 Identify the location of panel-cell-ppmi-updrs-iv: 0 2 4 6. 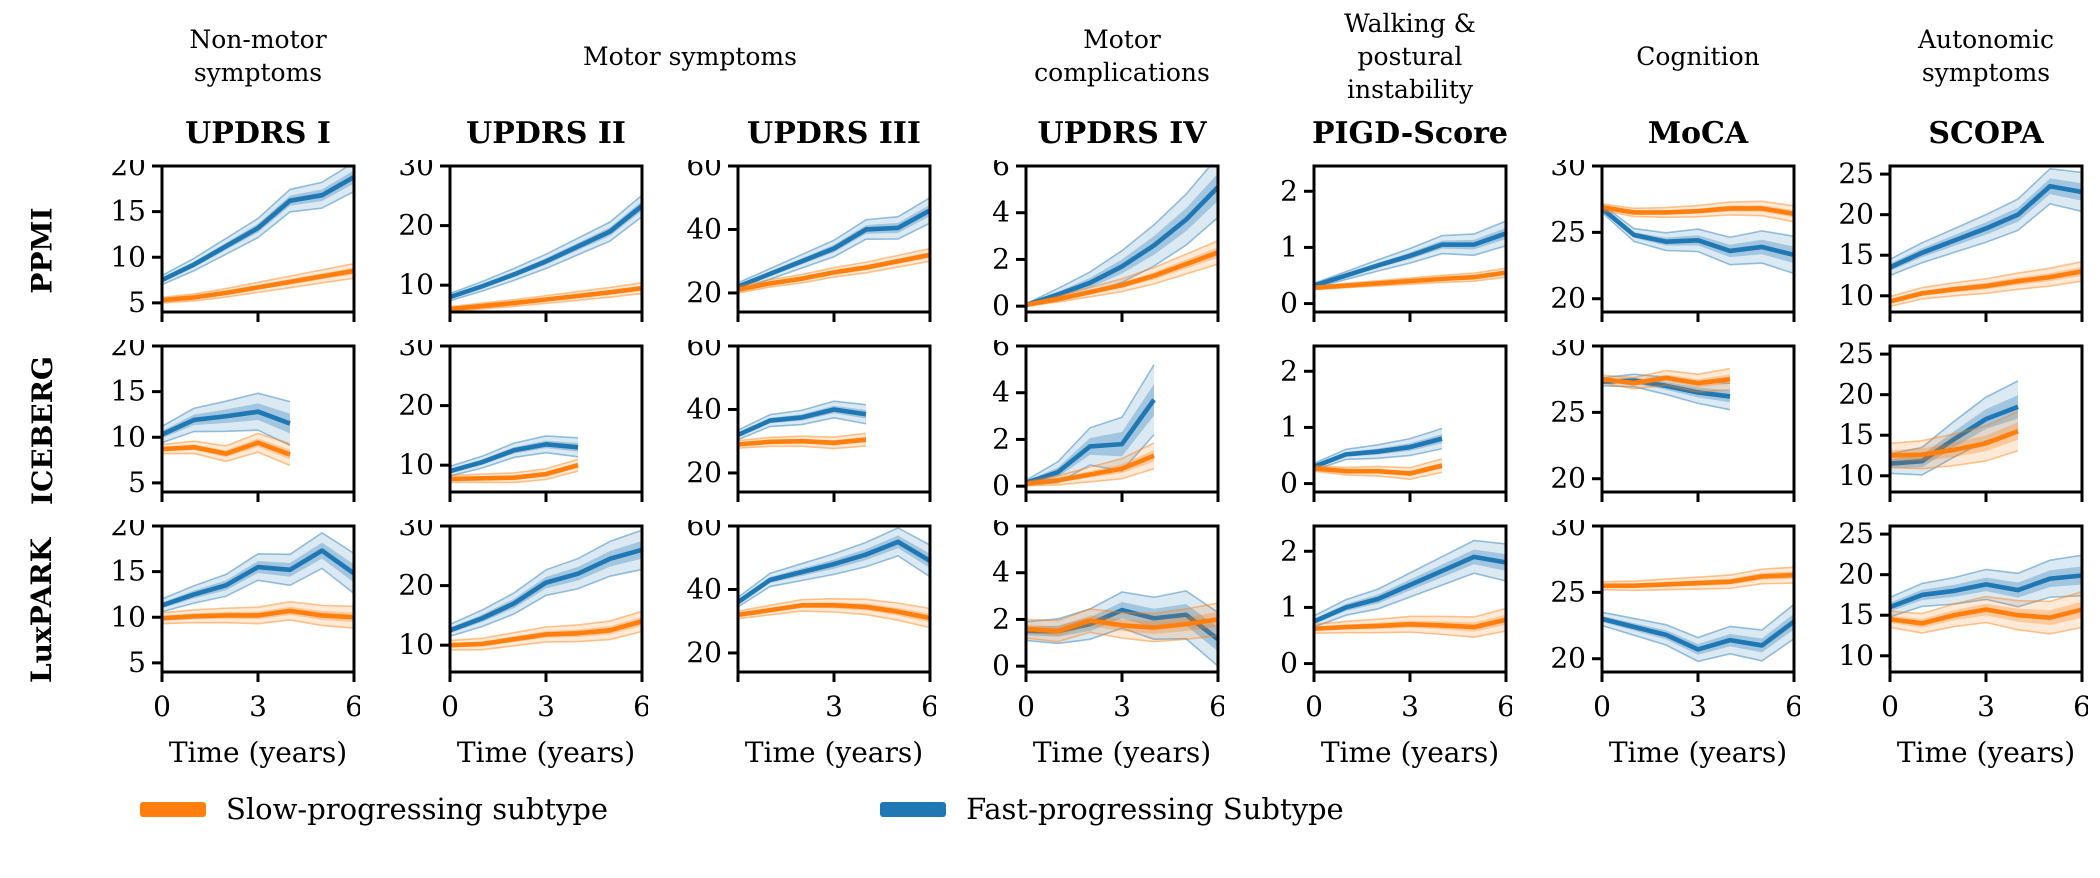
(1080, 250).